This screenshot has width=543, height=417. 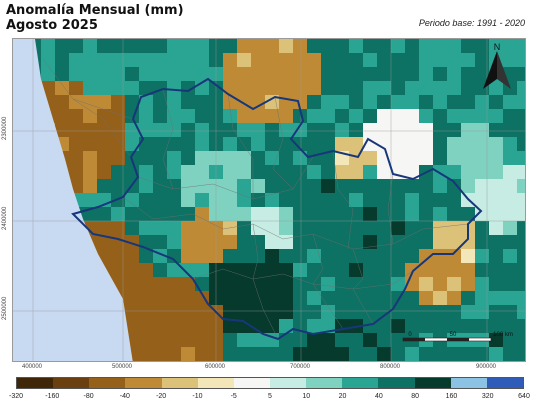 What do you see at coordinates (32, 367) in the screenshot?
I see `x-tick: 400000` at bounding box center [32, 367].